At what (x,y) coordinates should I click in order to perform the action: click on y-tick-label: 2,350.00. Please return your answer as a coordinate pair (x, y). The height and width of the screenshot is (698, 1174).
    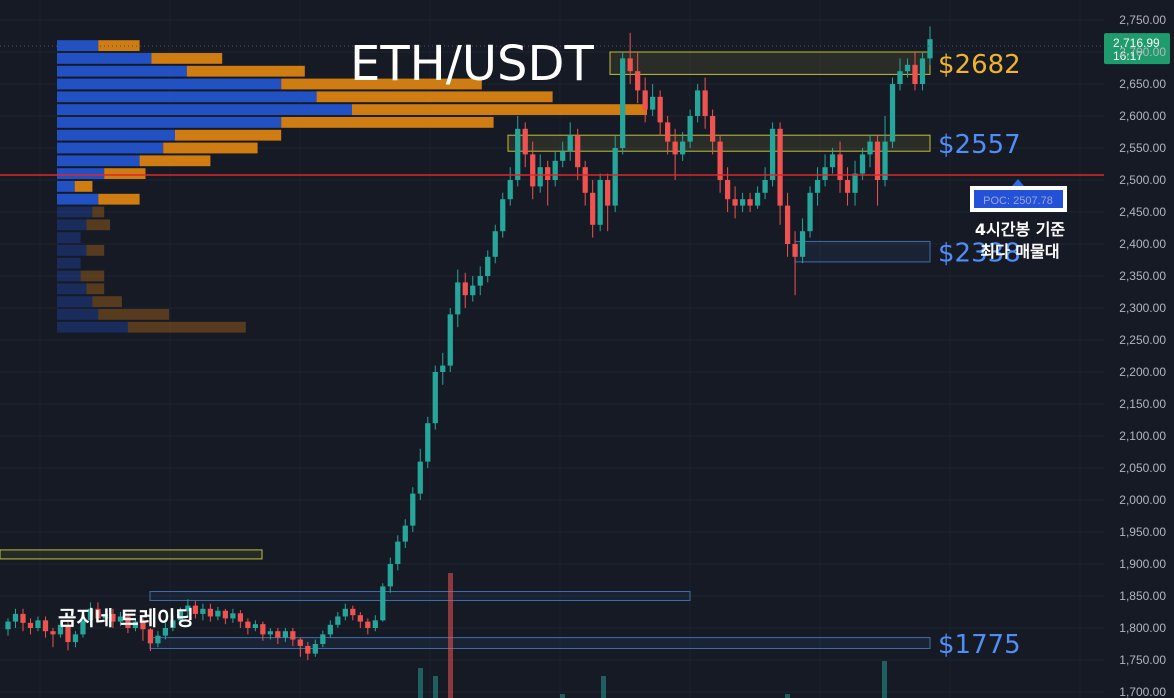
    Looking at the image, I should click on (1142, 276).